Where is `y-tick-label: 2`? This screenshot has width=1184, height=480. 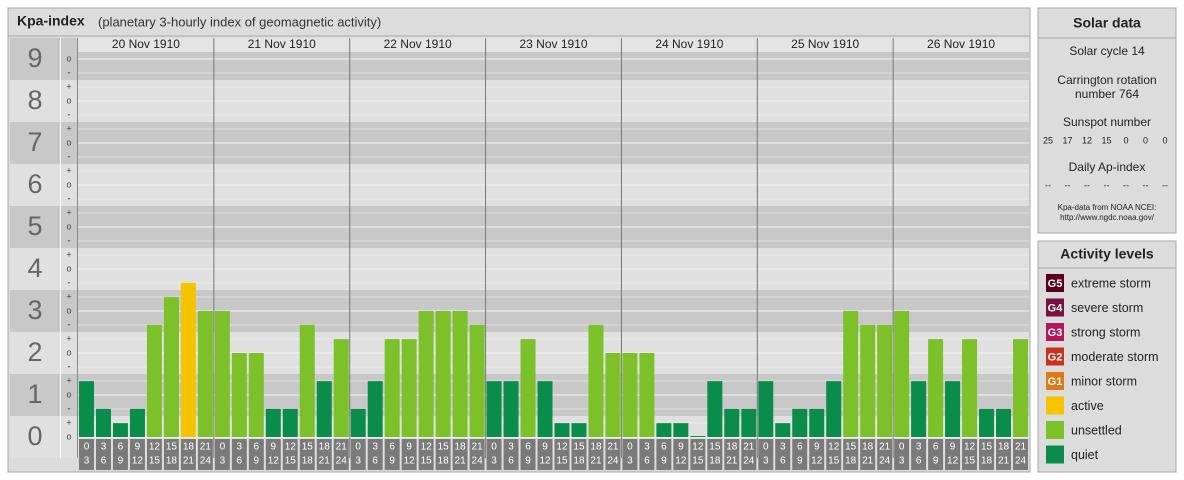 y-tick-label: 2 is located at coordinates (34, 352).